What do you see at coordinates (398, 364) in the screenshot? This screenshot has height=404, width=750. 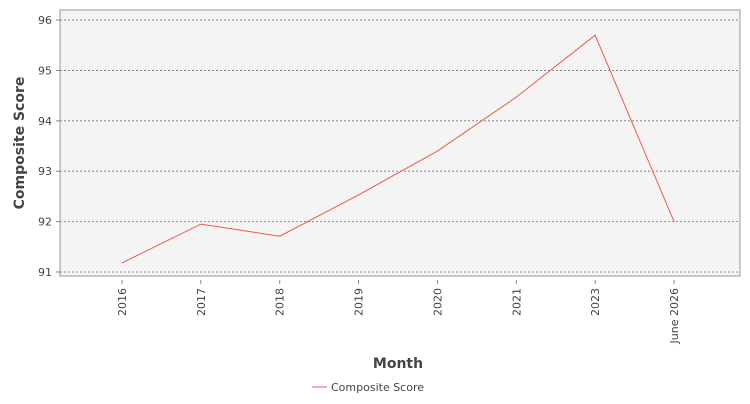 I see `x-axis-title: Month` at bounding box center [398, 364].